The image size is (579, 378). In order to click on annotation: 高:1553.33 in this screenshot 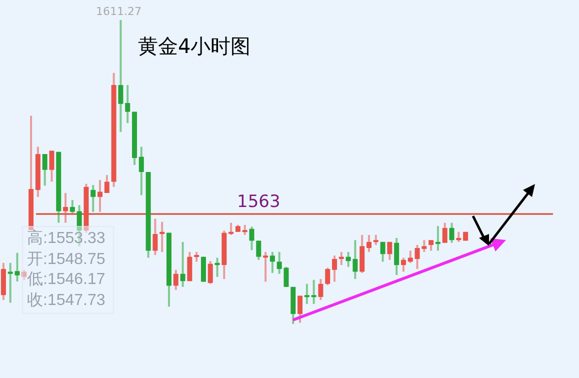, I will do `click(66, 239)`.